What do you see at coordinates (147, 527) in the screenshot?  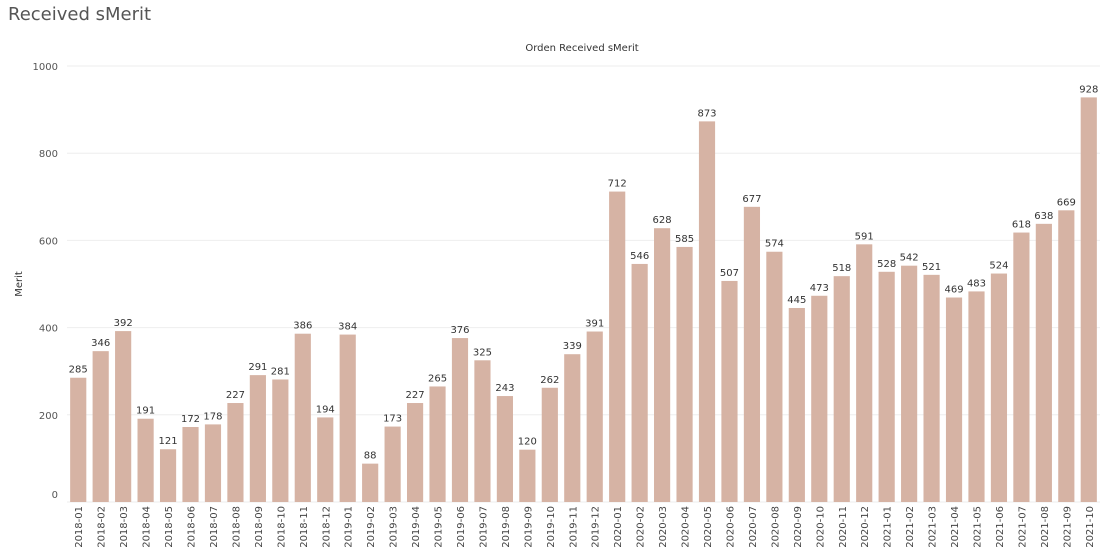 I see `x-tick-label: 2018-04` at bounding box center [147, 527].